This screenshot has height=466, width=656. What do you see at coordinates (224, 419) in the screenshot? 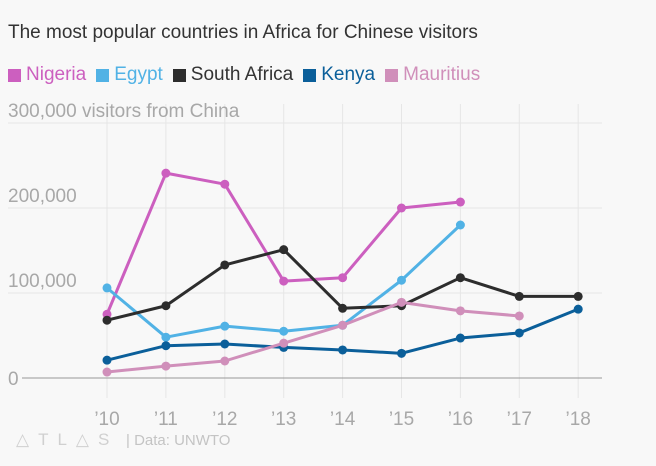
I see `x-tick-label: ’12` at bounding box center [224, 419].